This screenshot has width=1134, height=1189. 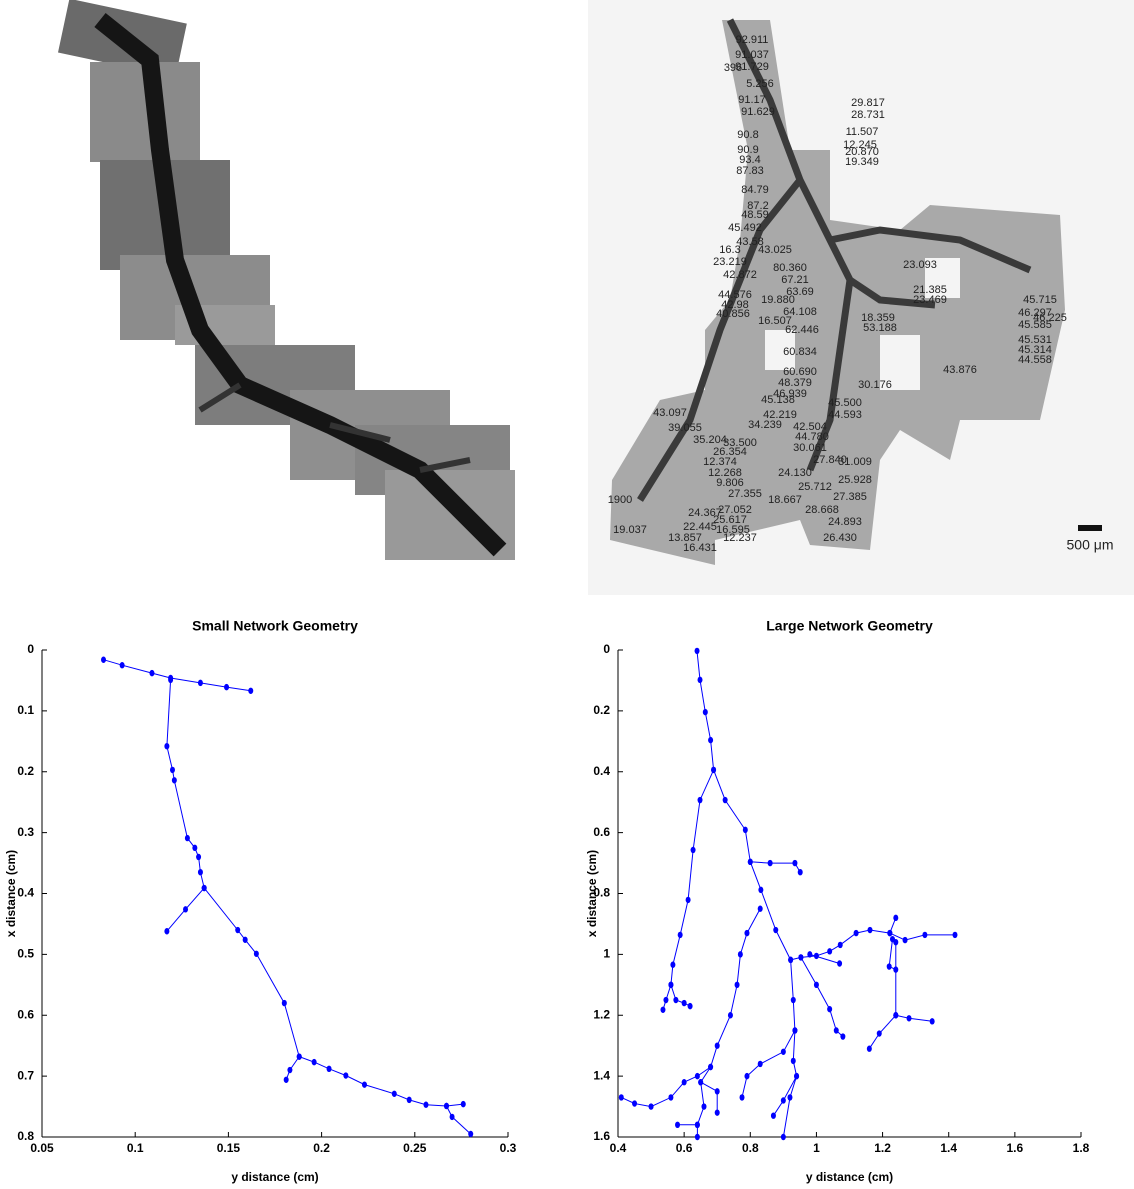 I want to click on vessel-label: 24.893, so click(x=845, y=522).